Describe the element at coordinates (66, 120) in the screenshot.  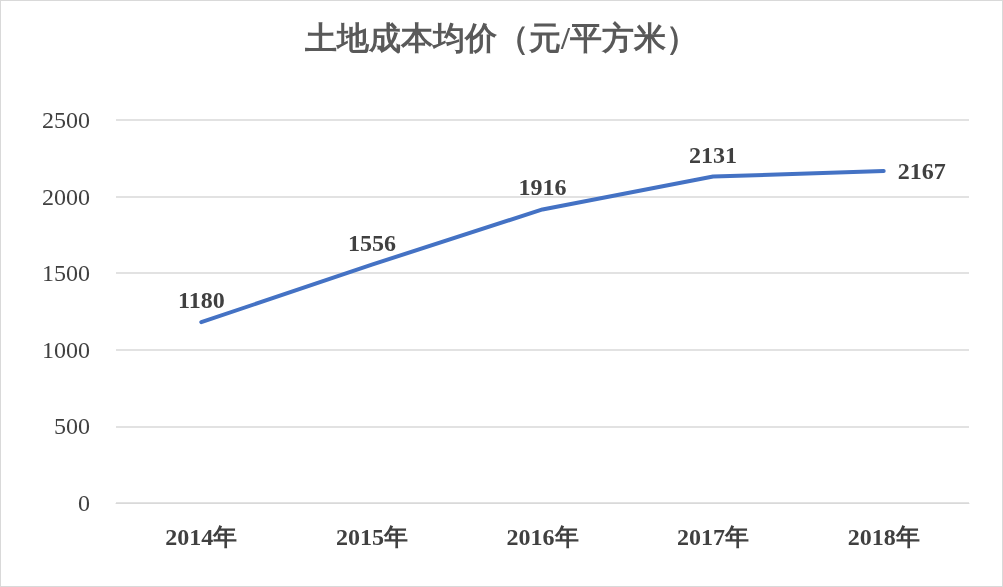
I see `y-tick-label: 2500` at that location.